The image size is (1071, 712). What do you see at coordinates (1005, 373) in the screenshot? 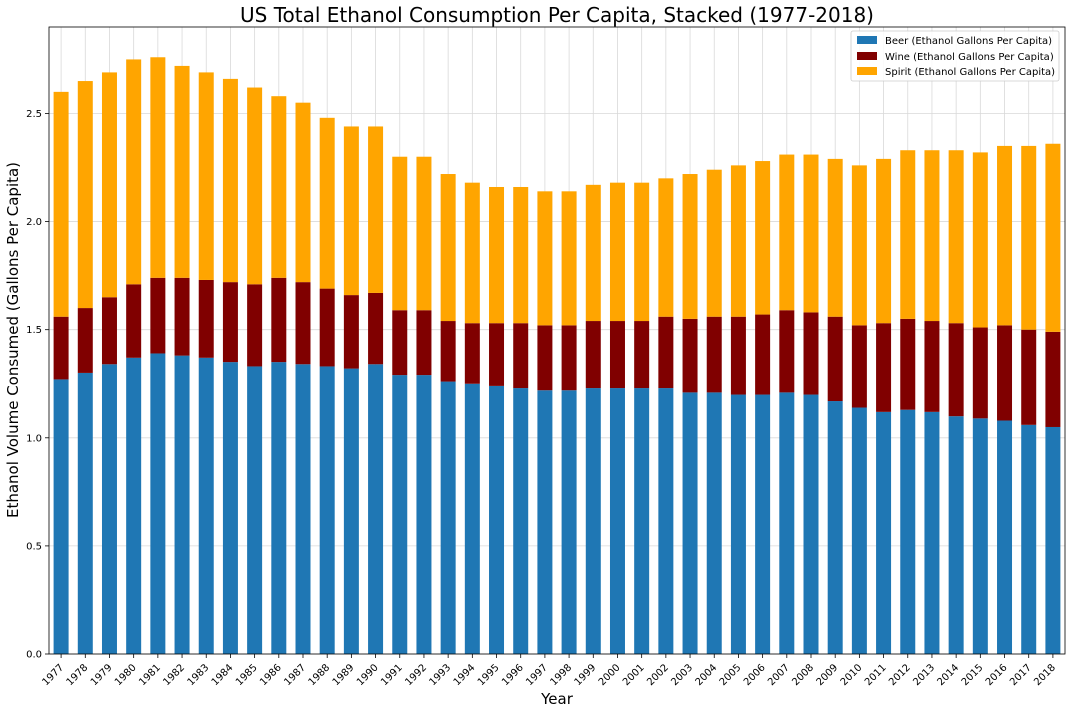
I see `bar-wine-2016` at bounding box center [1005, 373].